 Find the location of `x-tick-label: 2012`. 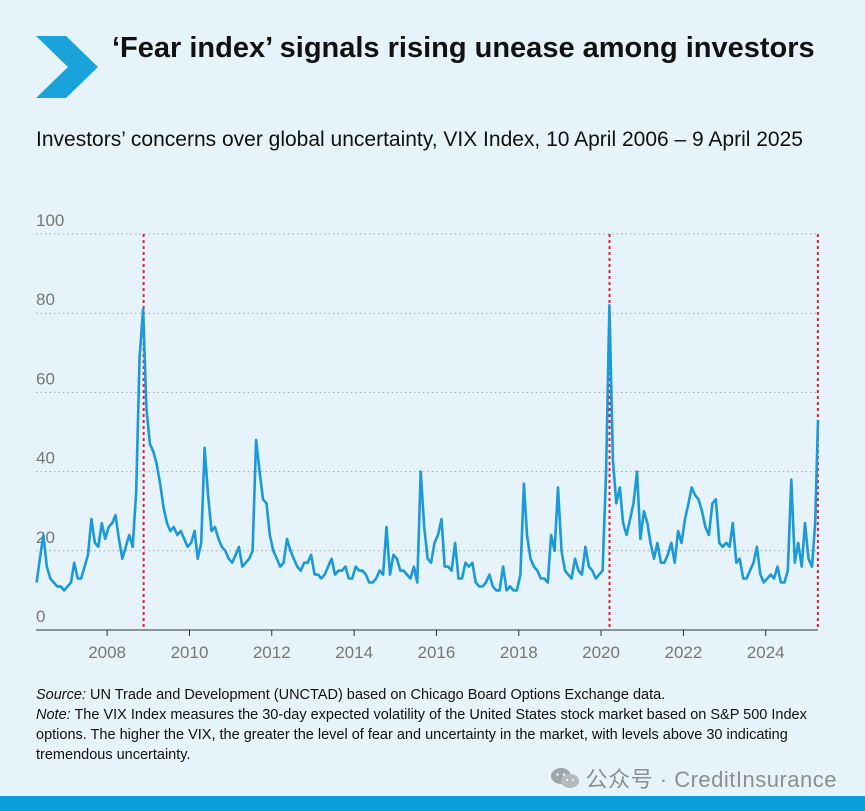

x-tick-label: 2012 is located at coordinates (272, 652).